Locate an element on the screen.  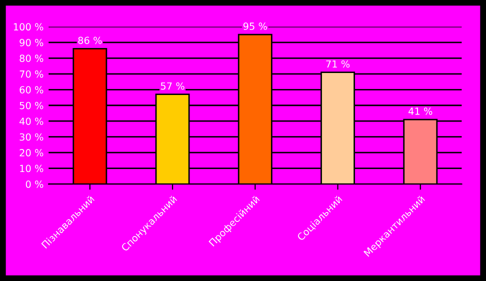
data-label: 41 % is located at coordinates (420, 111).